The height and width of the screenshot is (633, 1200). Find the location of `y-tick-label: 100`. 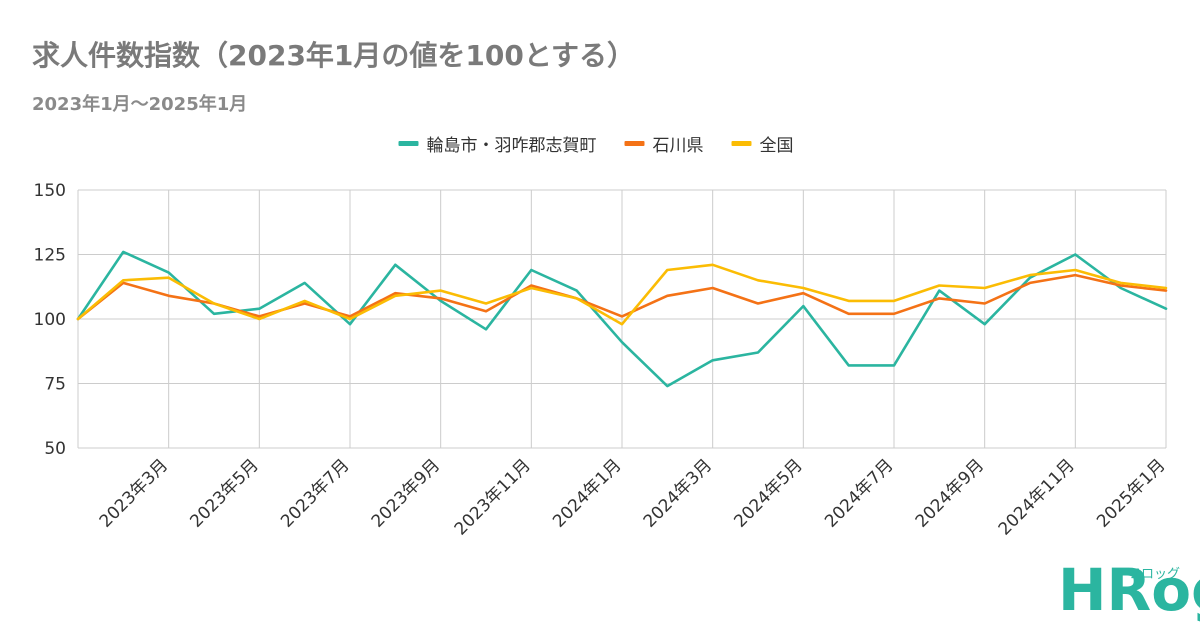

y-tick-label: 100 is located at coordinates (50, 320).